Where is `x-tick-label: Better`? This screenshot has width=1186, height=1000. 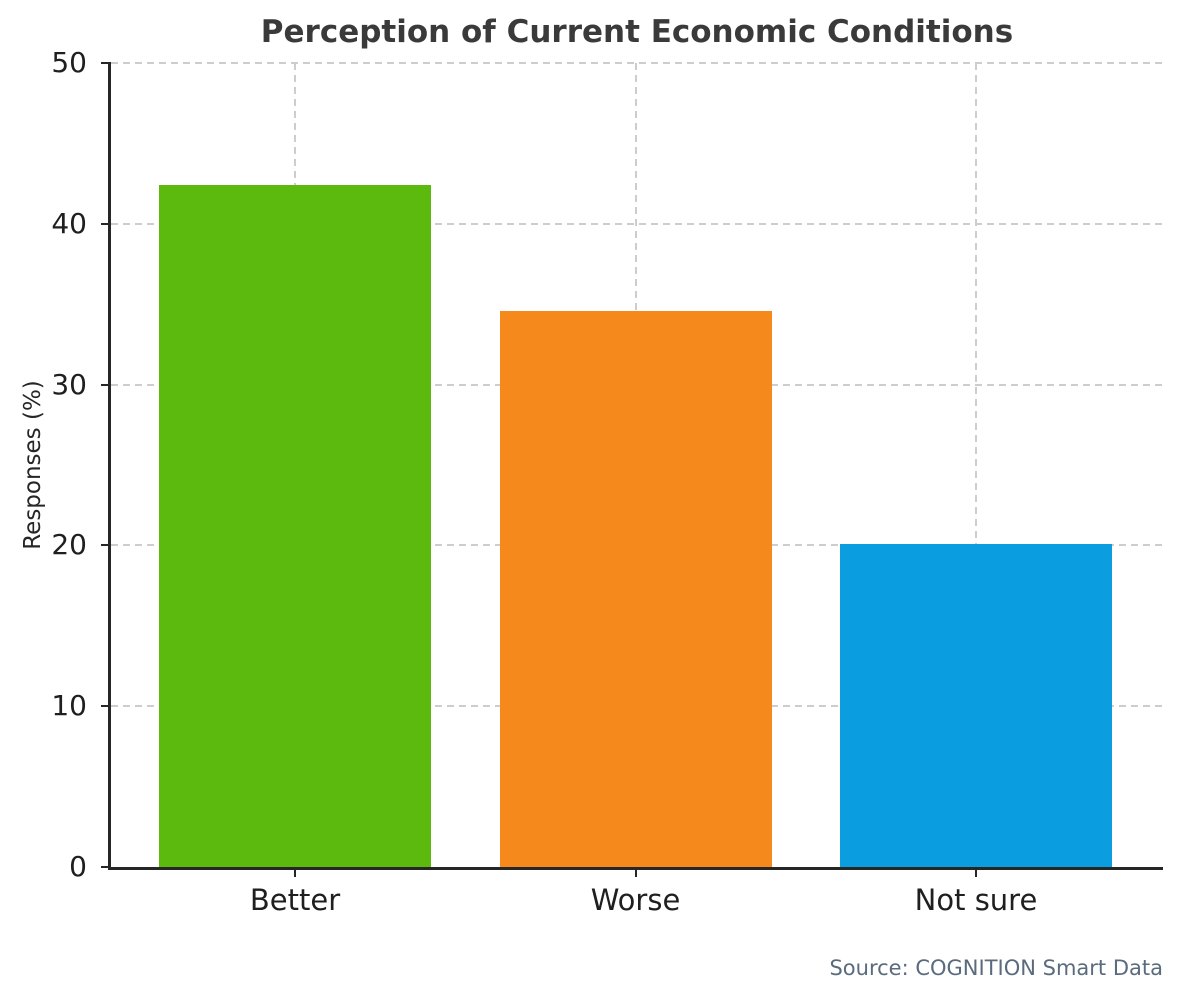 x-tick-label: Better is located at coordinates (295, 900).